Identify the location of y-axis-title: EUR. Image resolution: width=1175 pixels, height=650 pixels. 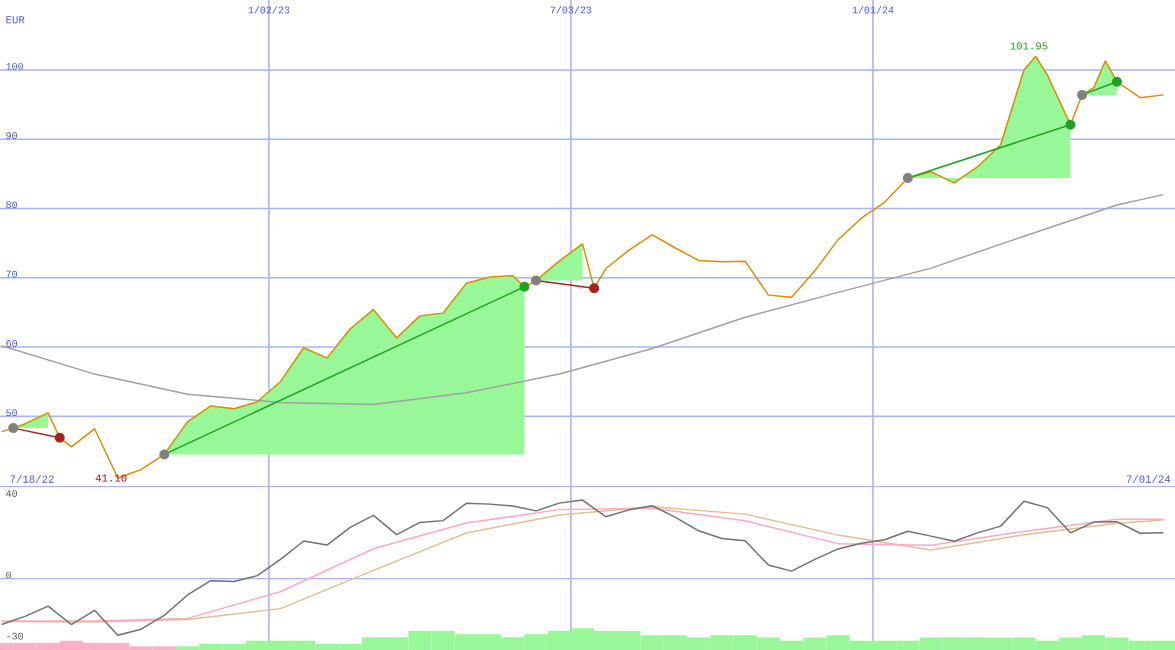
(15, 20).